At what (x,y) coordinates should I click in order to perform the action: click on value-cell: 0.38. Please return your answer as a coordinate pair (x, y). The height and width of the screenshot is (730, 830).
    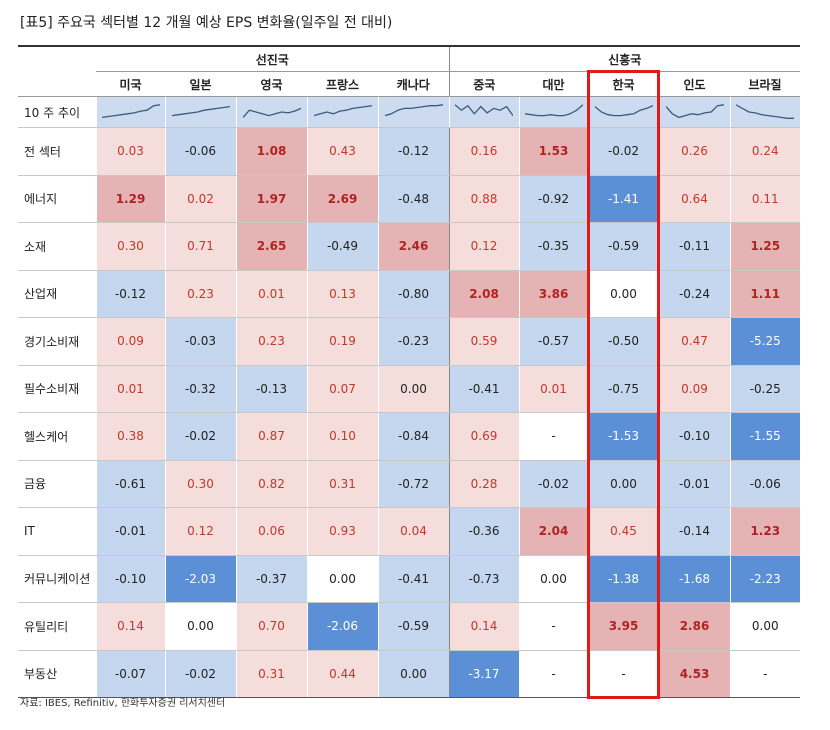
    Looking at the image, I should click on (130, 436).